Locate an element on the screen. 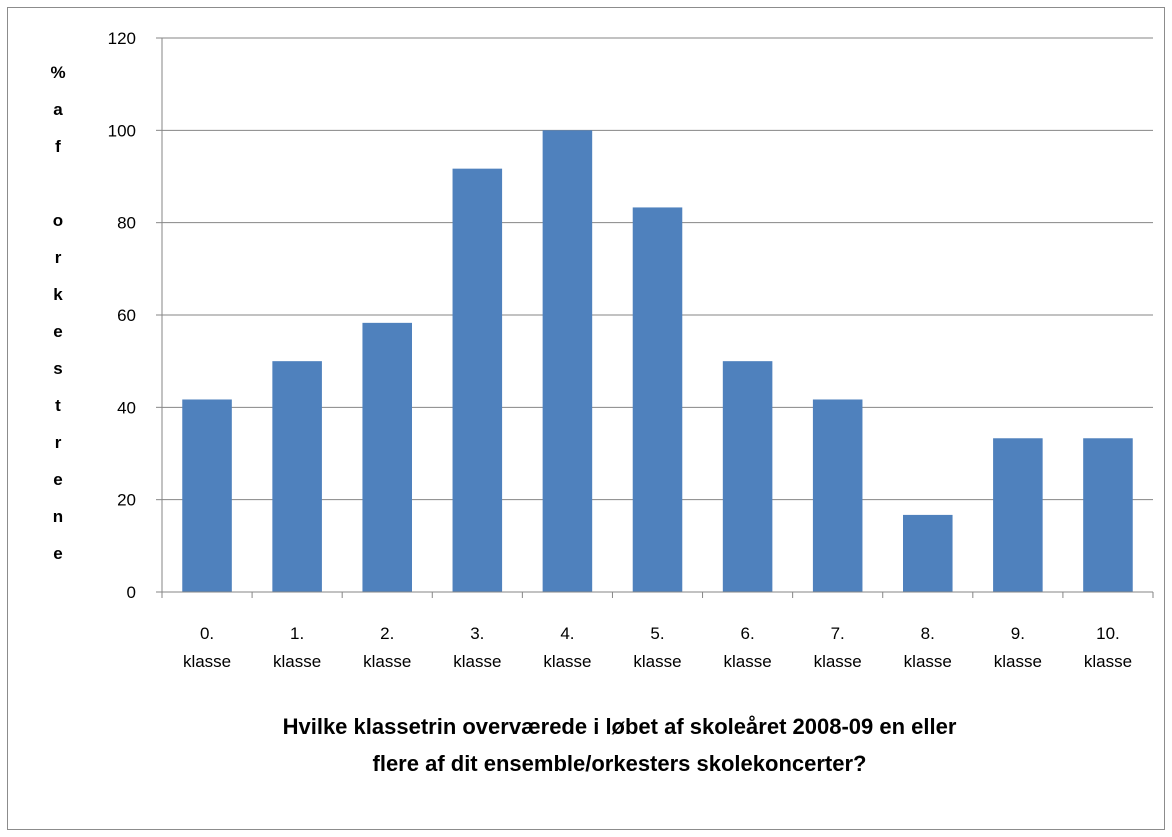 The height and width of the screenshot is (837, 1172). y-axis-label-char: n is located at coordinates (58, 516).